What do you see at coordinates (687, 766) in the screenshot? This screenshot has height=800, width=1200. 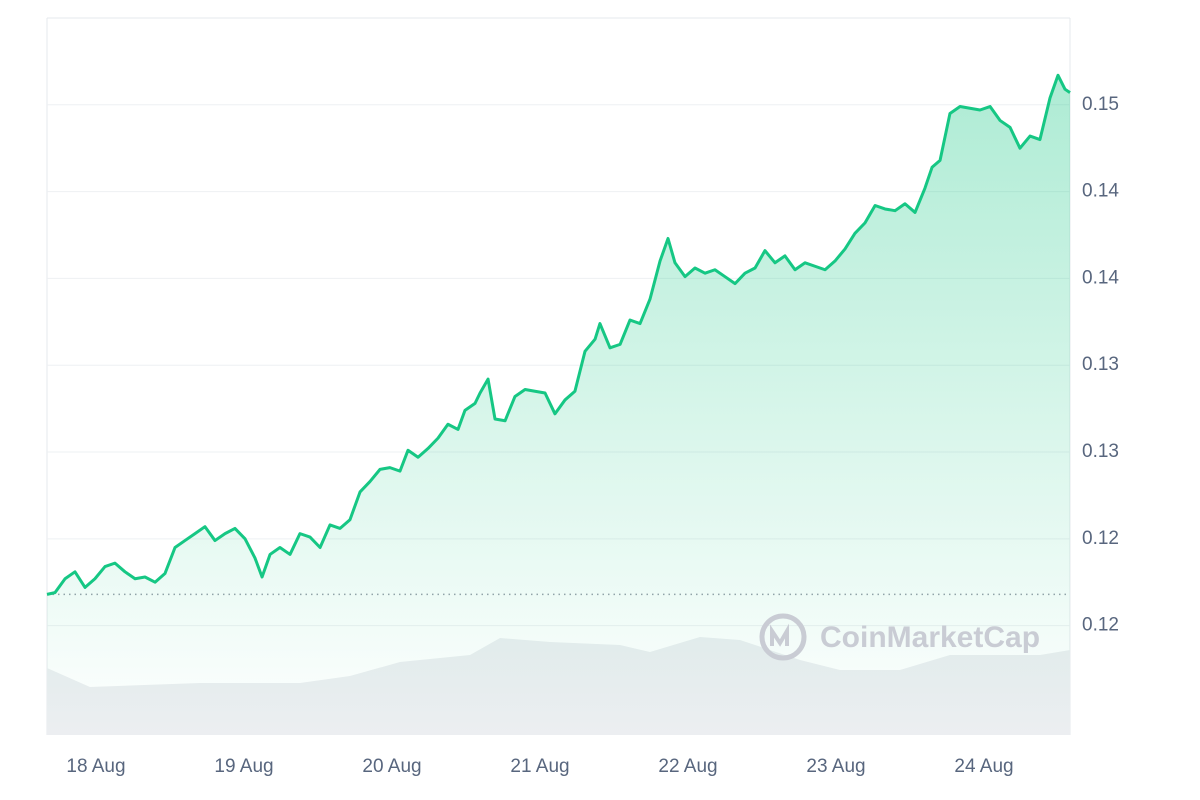 I see `x-tick-label: 22 Aug` at bounding box center [687, 766].